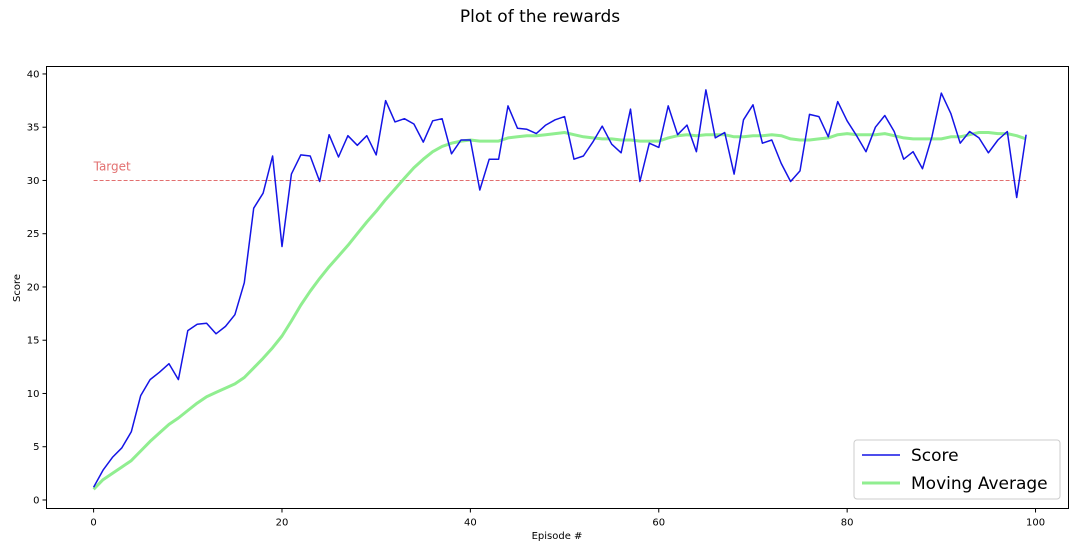 This screenshot has width=1080, height=550. Describe the element at coordinates (33, 74) in the screenshot. I see `y-tick-label: 40` at that location.